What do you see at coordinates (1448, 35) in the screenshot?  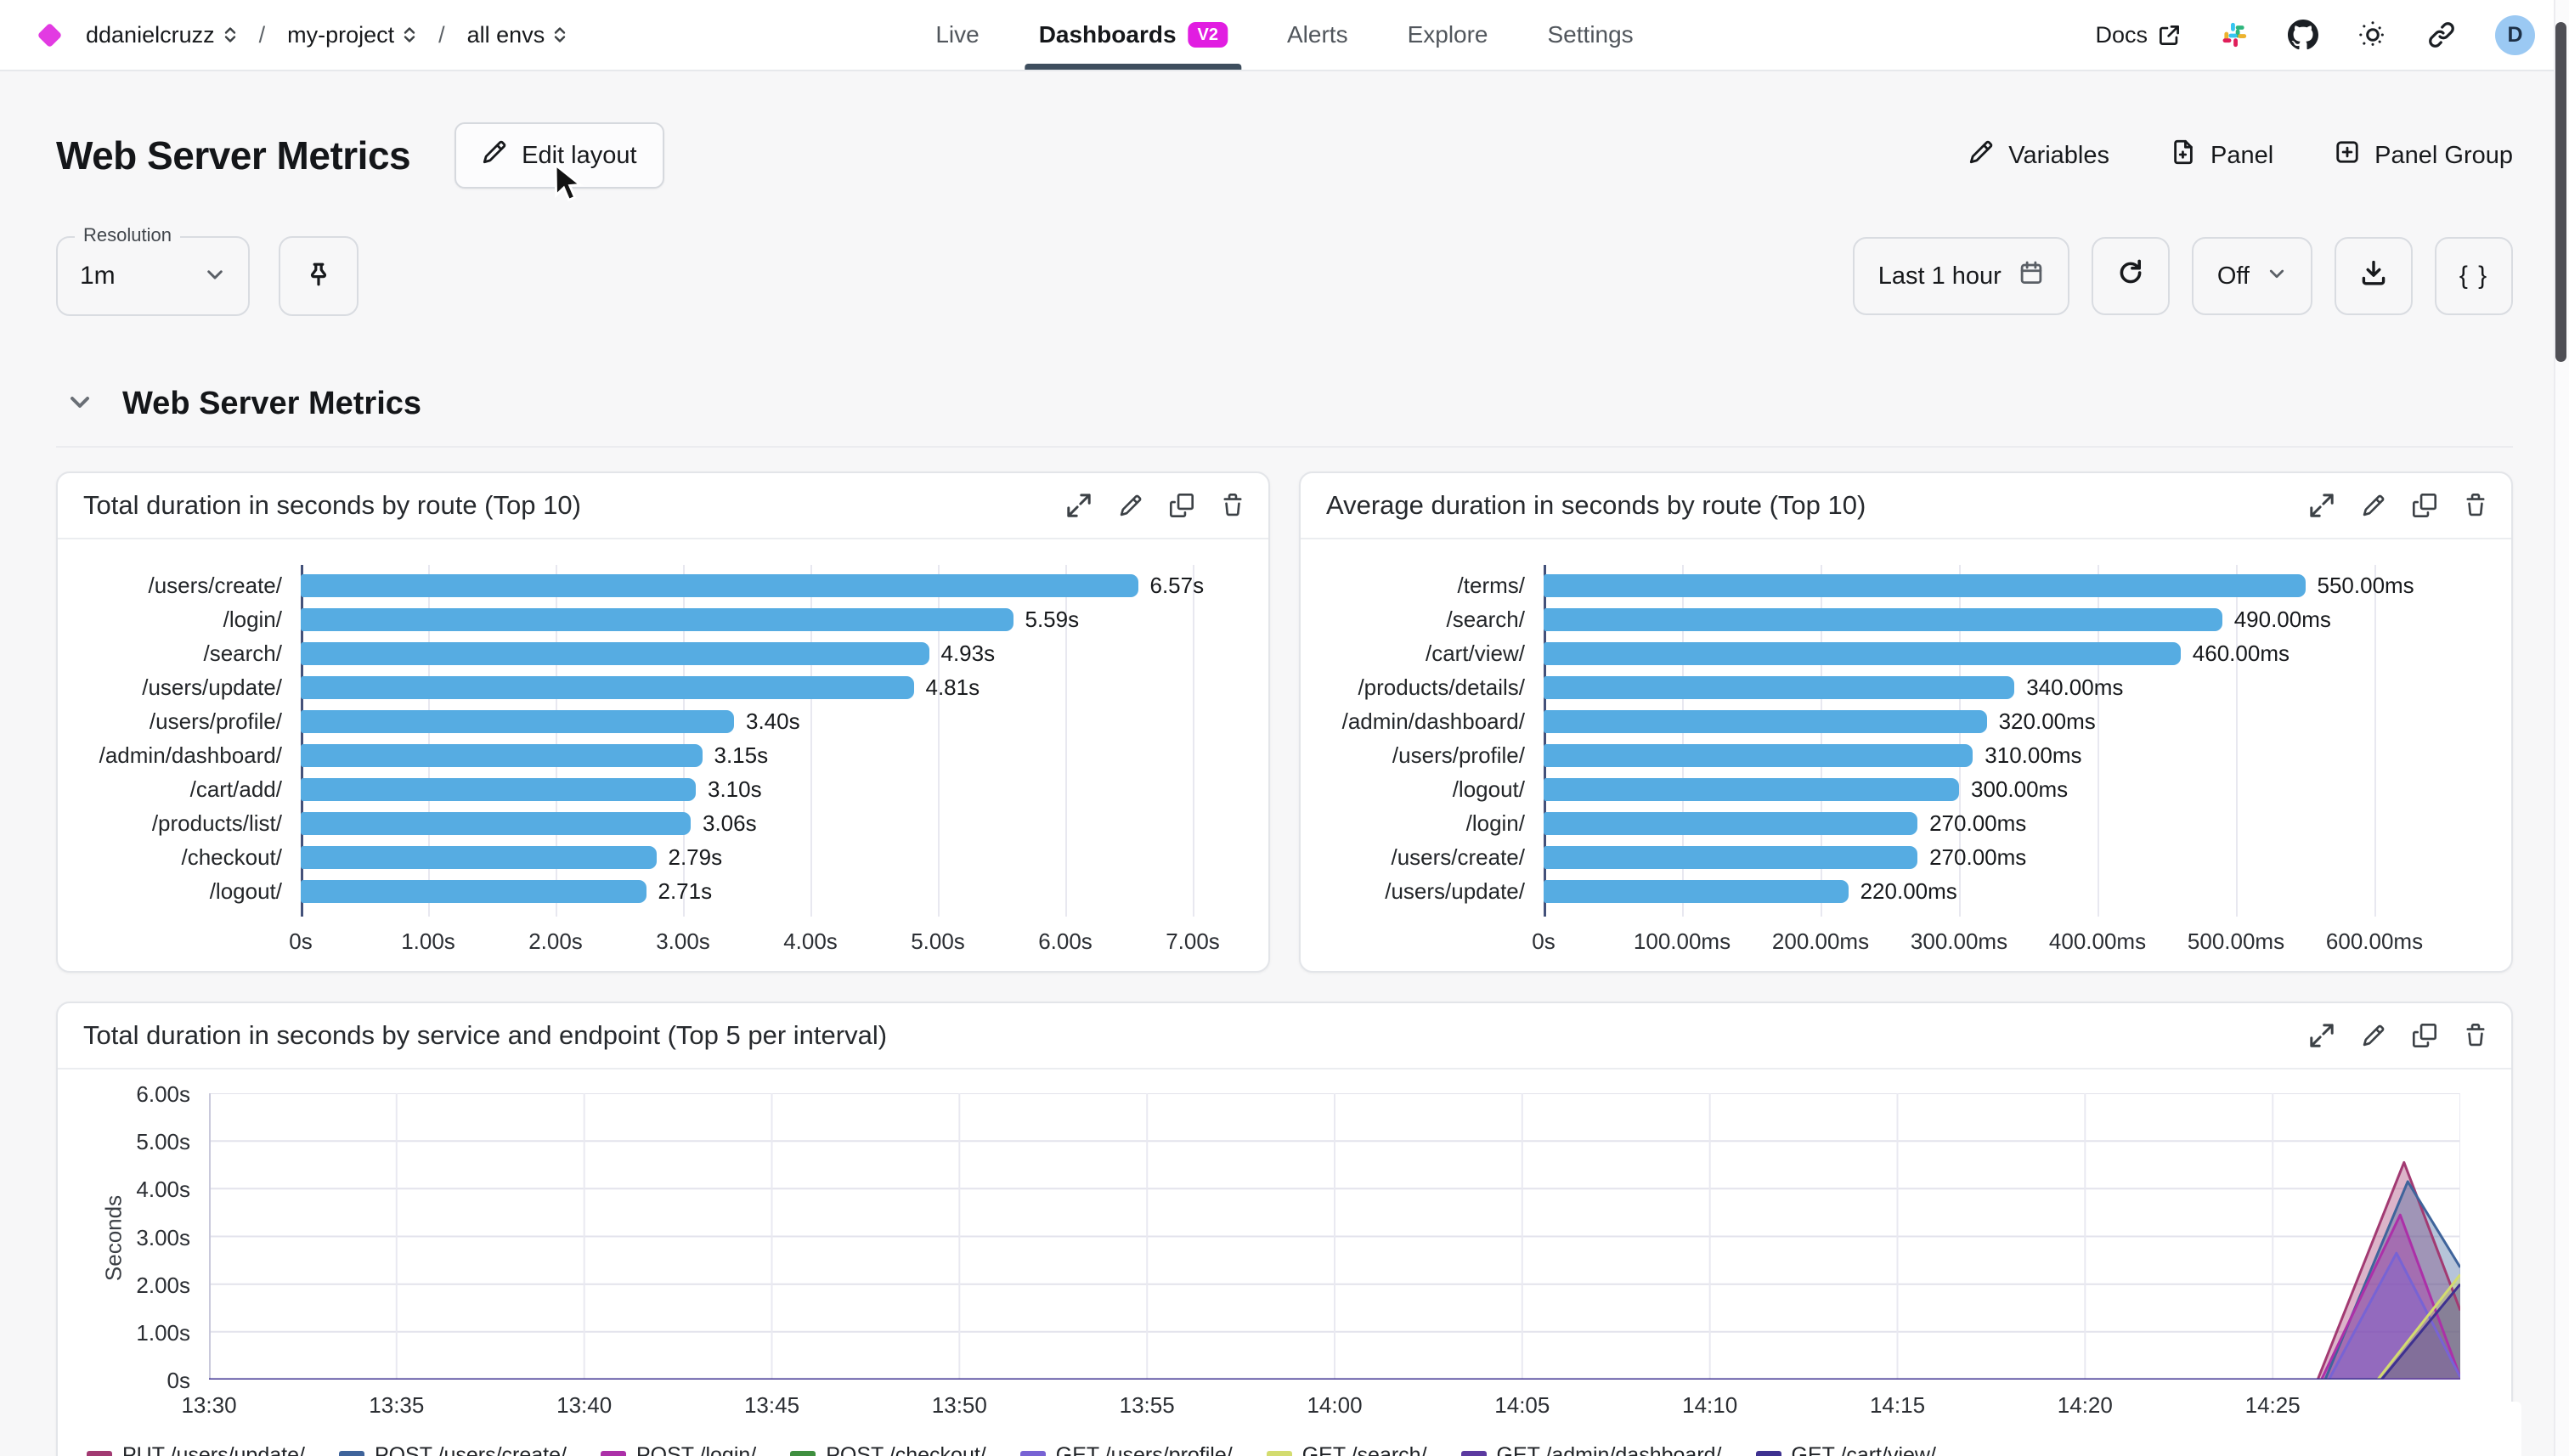 I see `tab-explore: Explore` at bounding box center [1448, 35].